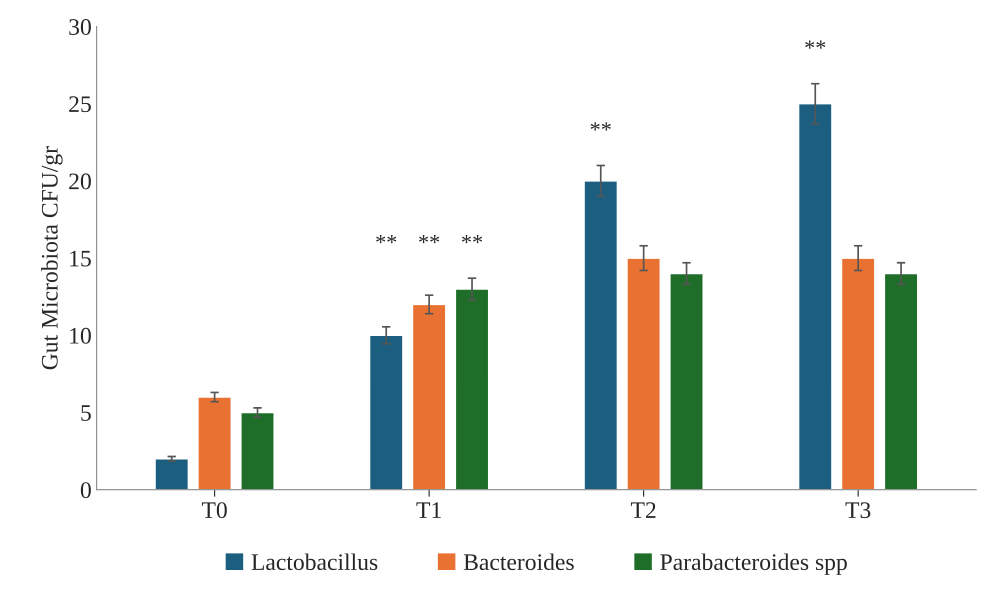  Describe the element at coordinates (214, 510) in the screenshot. I see `x-tick-label: T0` at that location.